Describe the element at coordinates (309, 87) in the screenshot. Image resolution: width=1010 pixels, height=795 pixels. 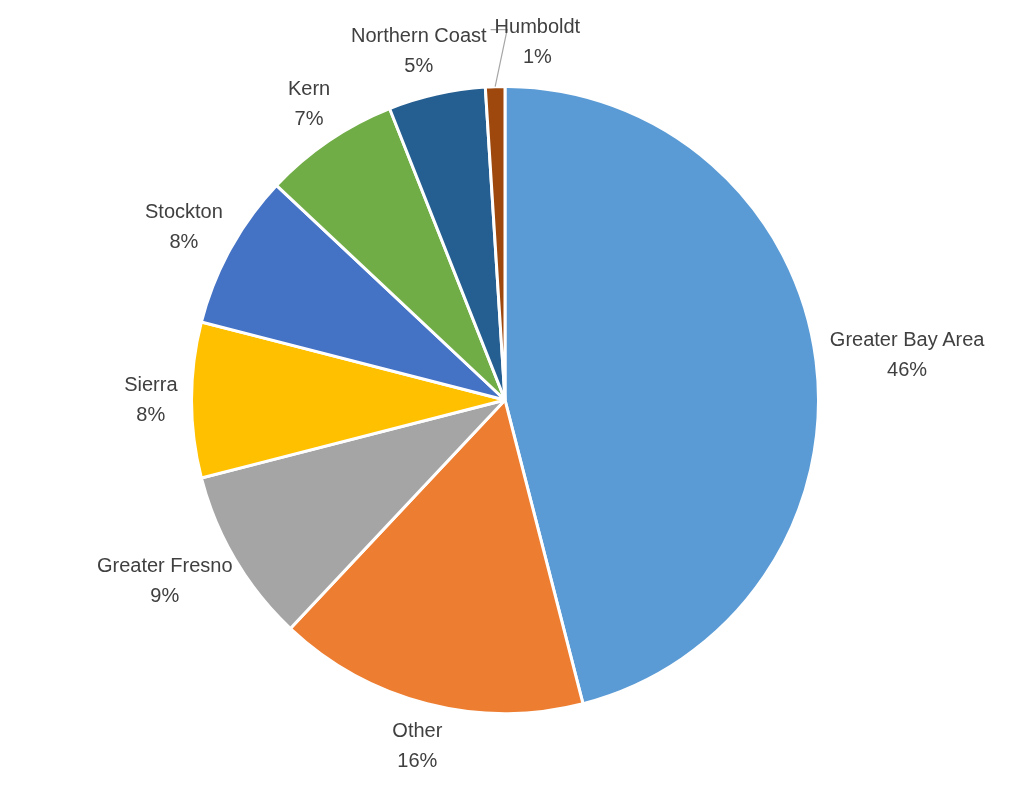
I see `slice-label: Kern` at that location.